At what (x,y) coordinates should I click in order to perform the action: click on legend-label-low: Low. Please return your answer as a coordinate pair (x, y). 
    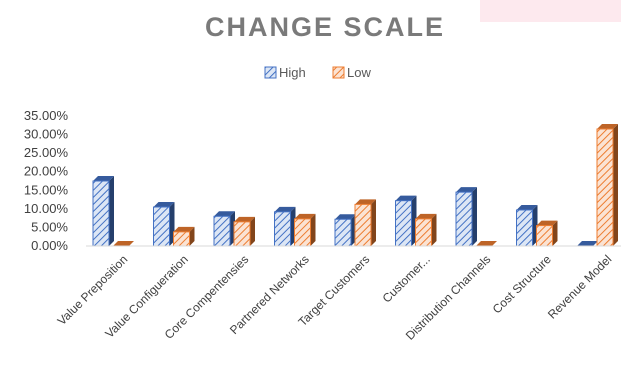
    Looking at the image, I should click on (359, 72).